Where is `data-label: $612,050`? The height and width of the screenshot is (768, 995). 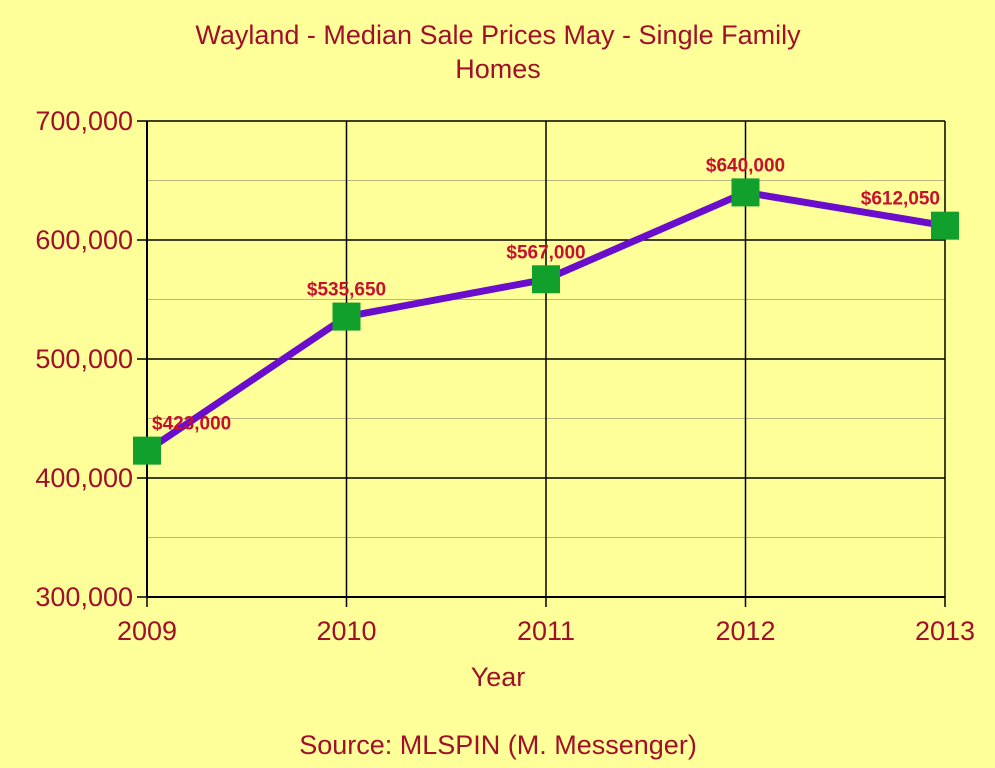 data-label: $612,050 is located at coordinates (900, 199).